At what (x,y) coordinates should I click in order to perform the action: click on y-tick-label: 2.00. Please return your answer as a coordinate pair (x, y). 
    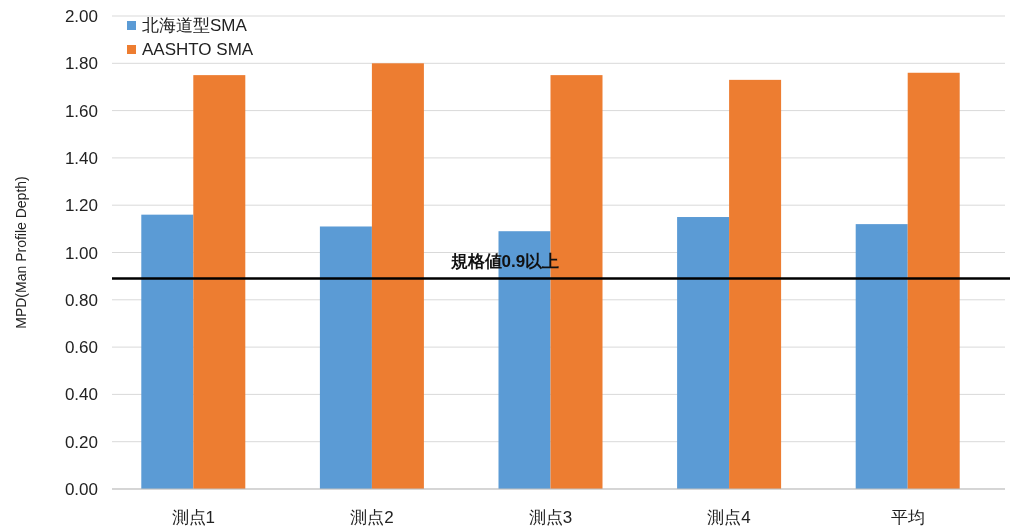
    Looking at the image, I should click on (81, 16).